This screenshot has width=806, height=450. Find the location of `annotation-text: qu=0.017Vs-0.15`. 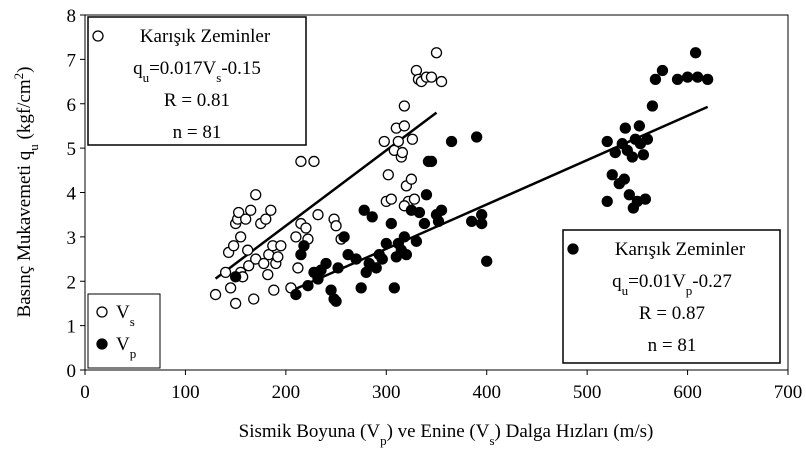

annotation-text: qu=0.017Vs-0.15 is located at coordinates (197, 71).